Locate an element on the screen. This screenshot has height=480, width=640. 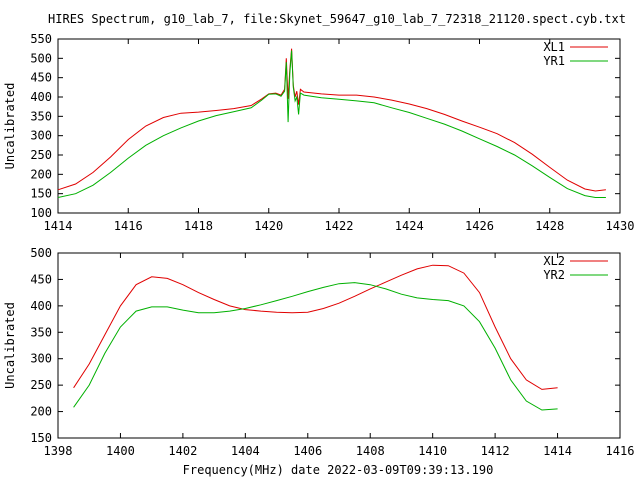
x-tick-label: 1430 is located at coordinates (620, 226).